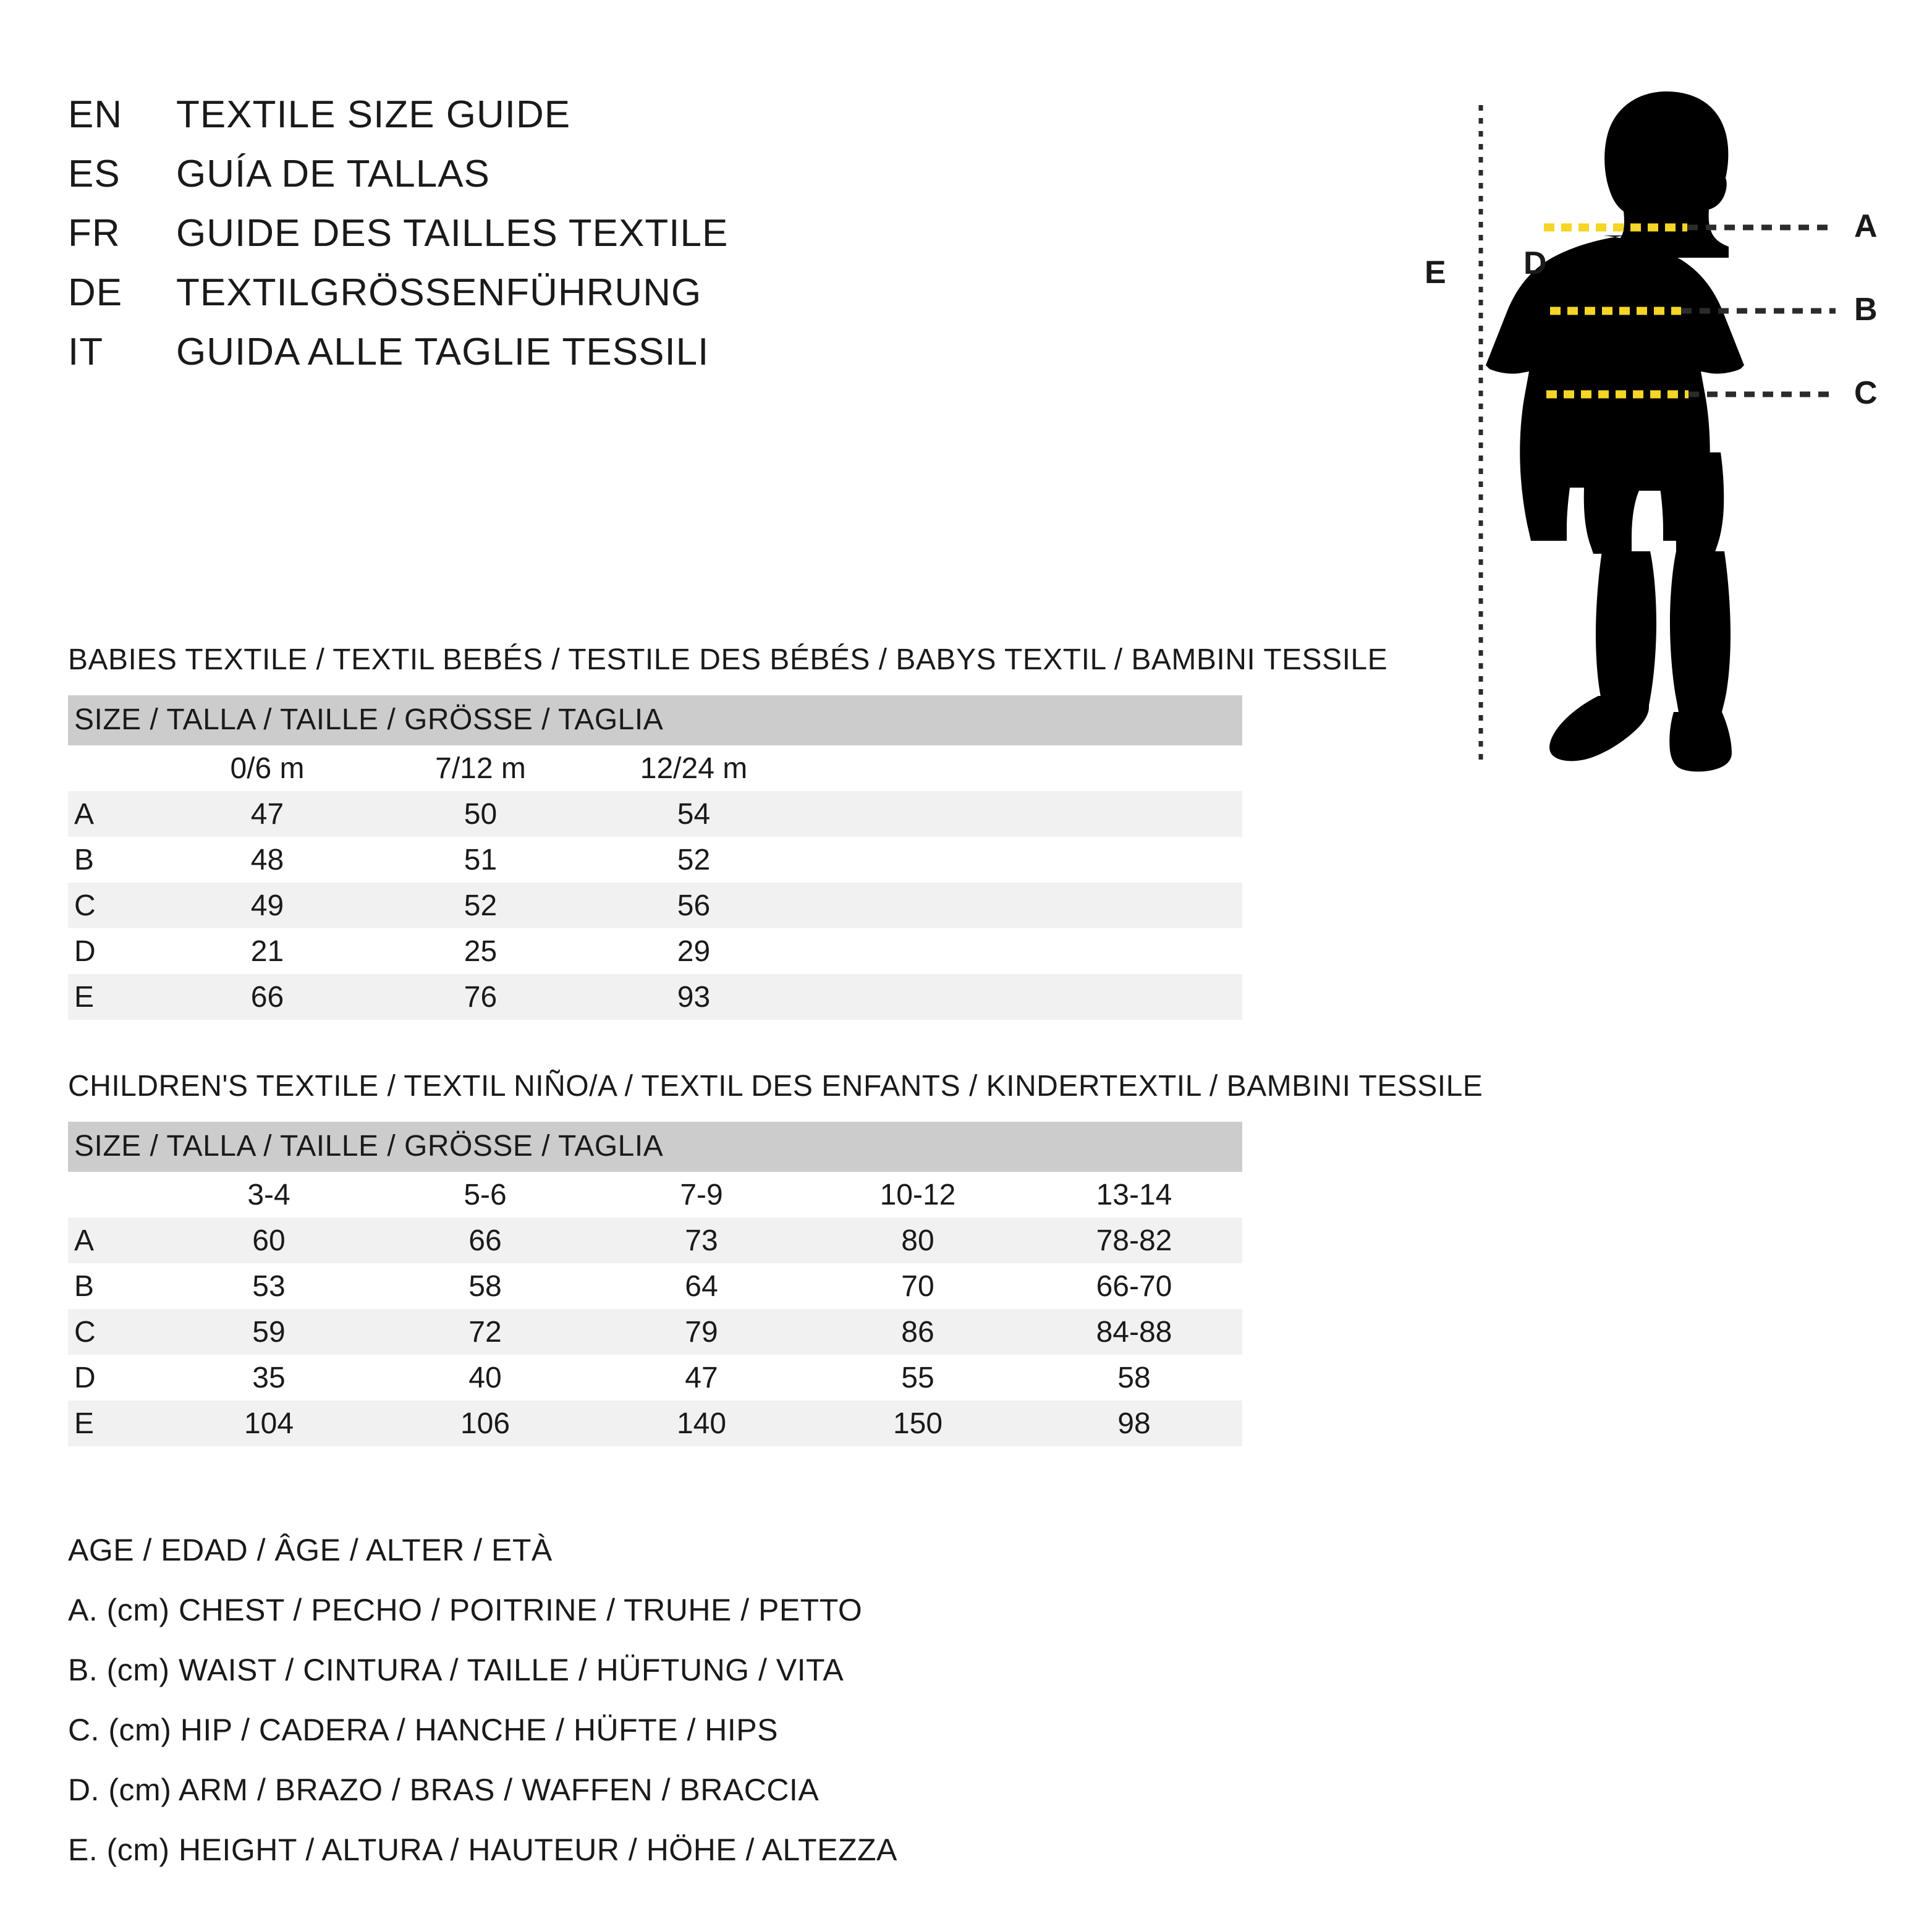 This screenshot has width=1932, height=1932. What do you see at coordinates (269, 1195) in the screenshot?
I see `column-header: 3-4` at bounding box center [269, 1195].